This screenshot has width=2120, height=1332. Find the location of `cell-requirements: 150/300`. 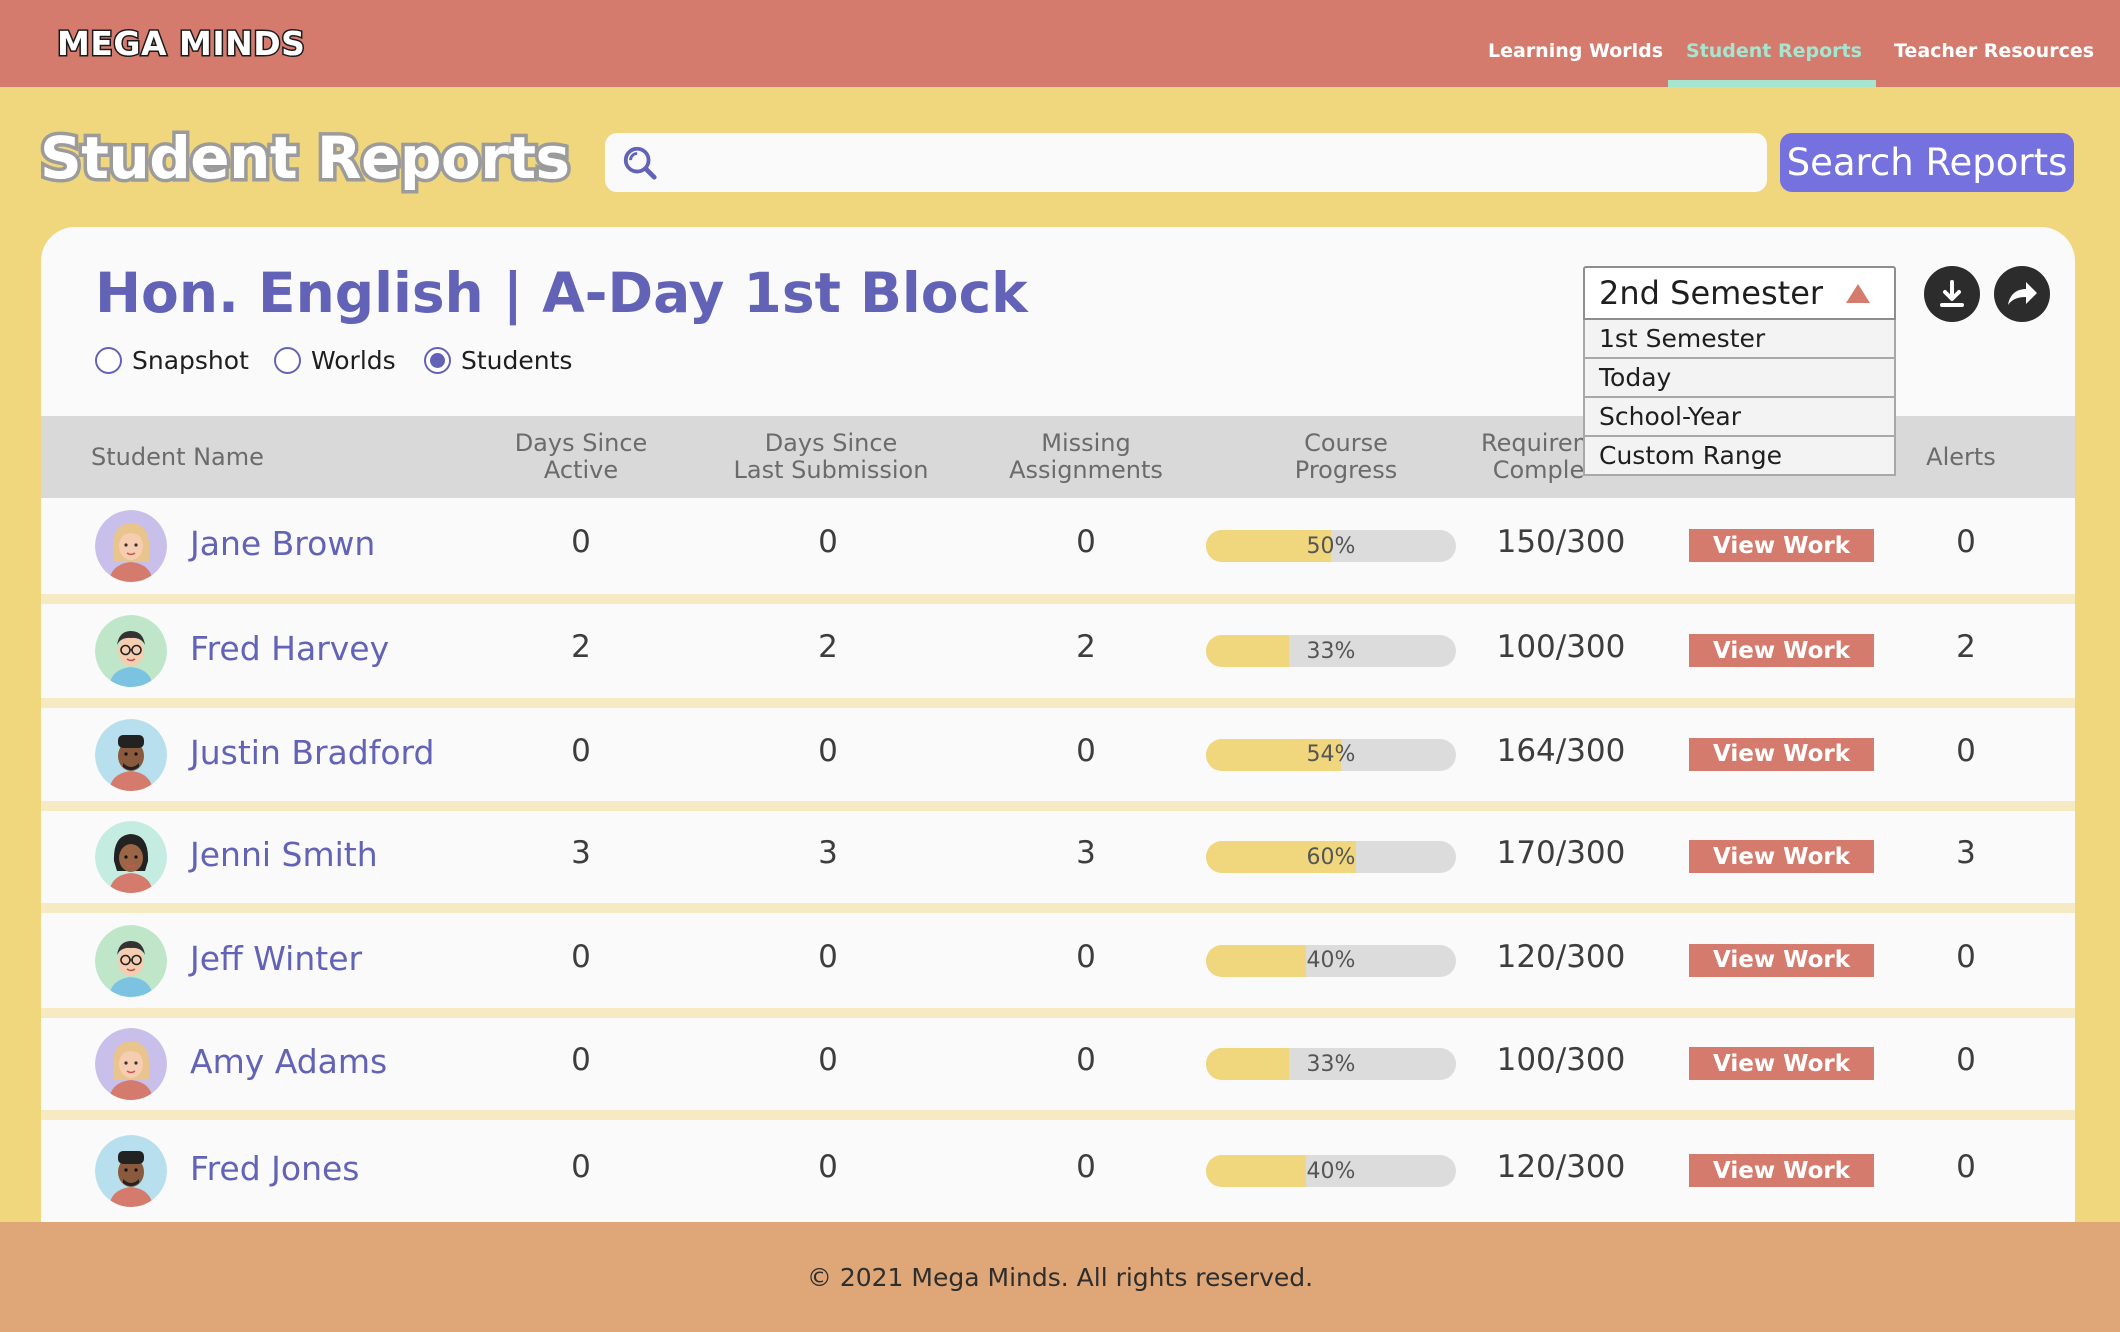

cell-requirements: 150/300 is located at coordinates (1561, 542).